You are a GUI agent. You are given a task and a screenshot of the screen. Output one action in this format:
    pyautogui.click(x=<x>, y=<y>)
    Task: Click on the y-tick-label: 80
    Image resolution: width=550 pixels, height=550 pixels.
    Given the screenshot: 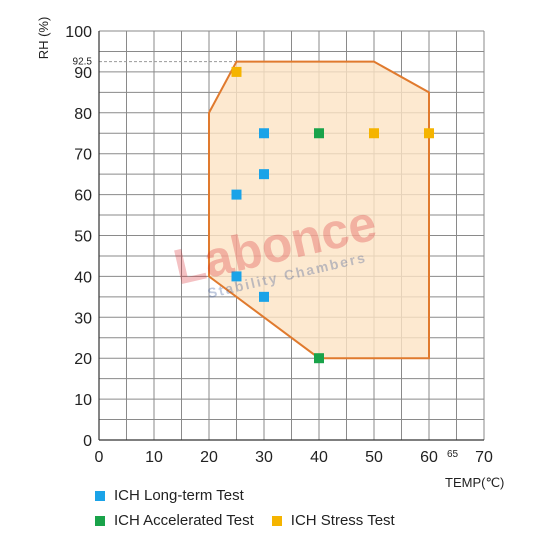 What is the action you would take?
    pyautogui.click(x=83, y=114)
    